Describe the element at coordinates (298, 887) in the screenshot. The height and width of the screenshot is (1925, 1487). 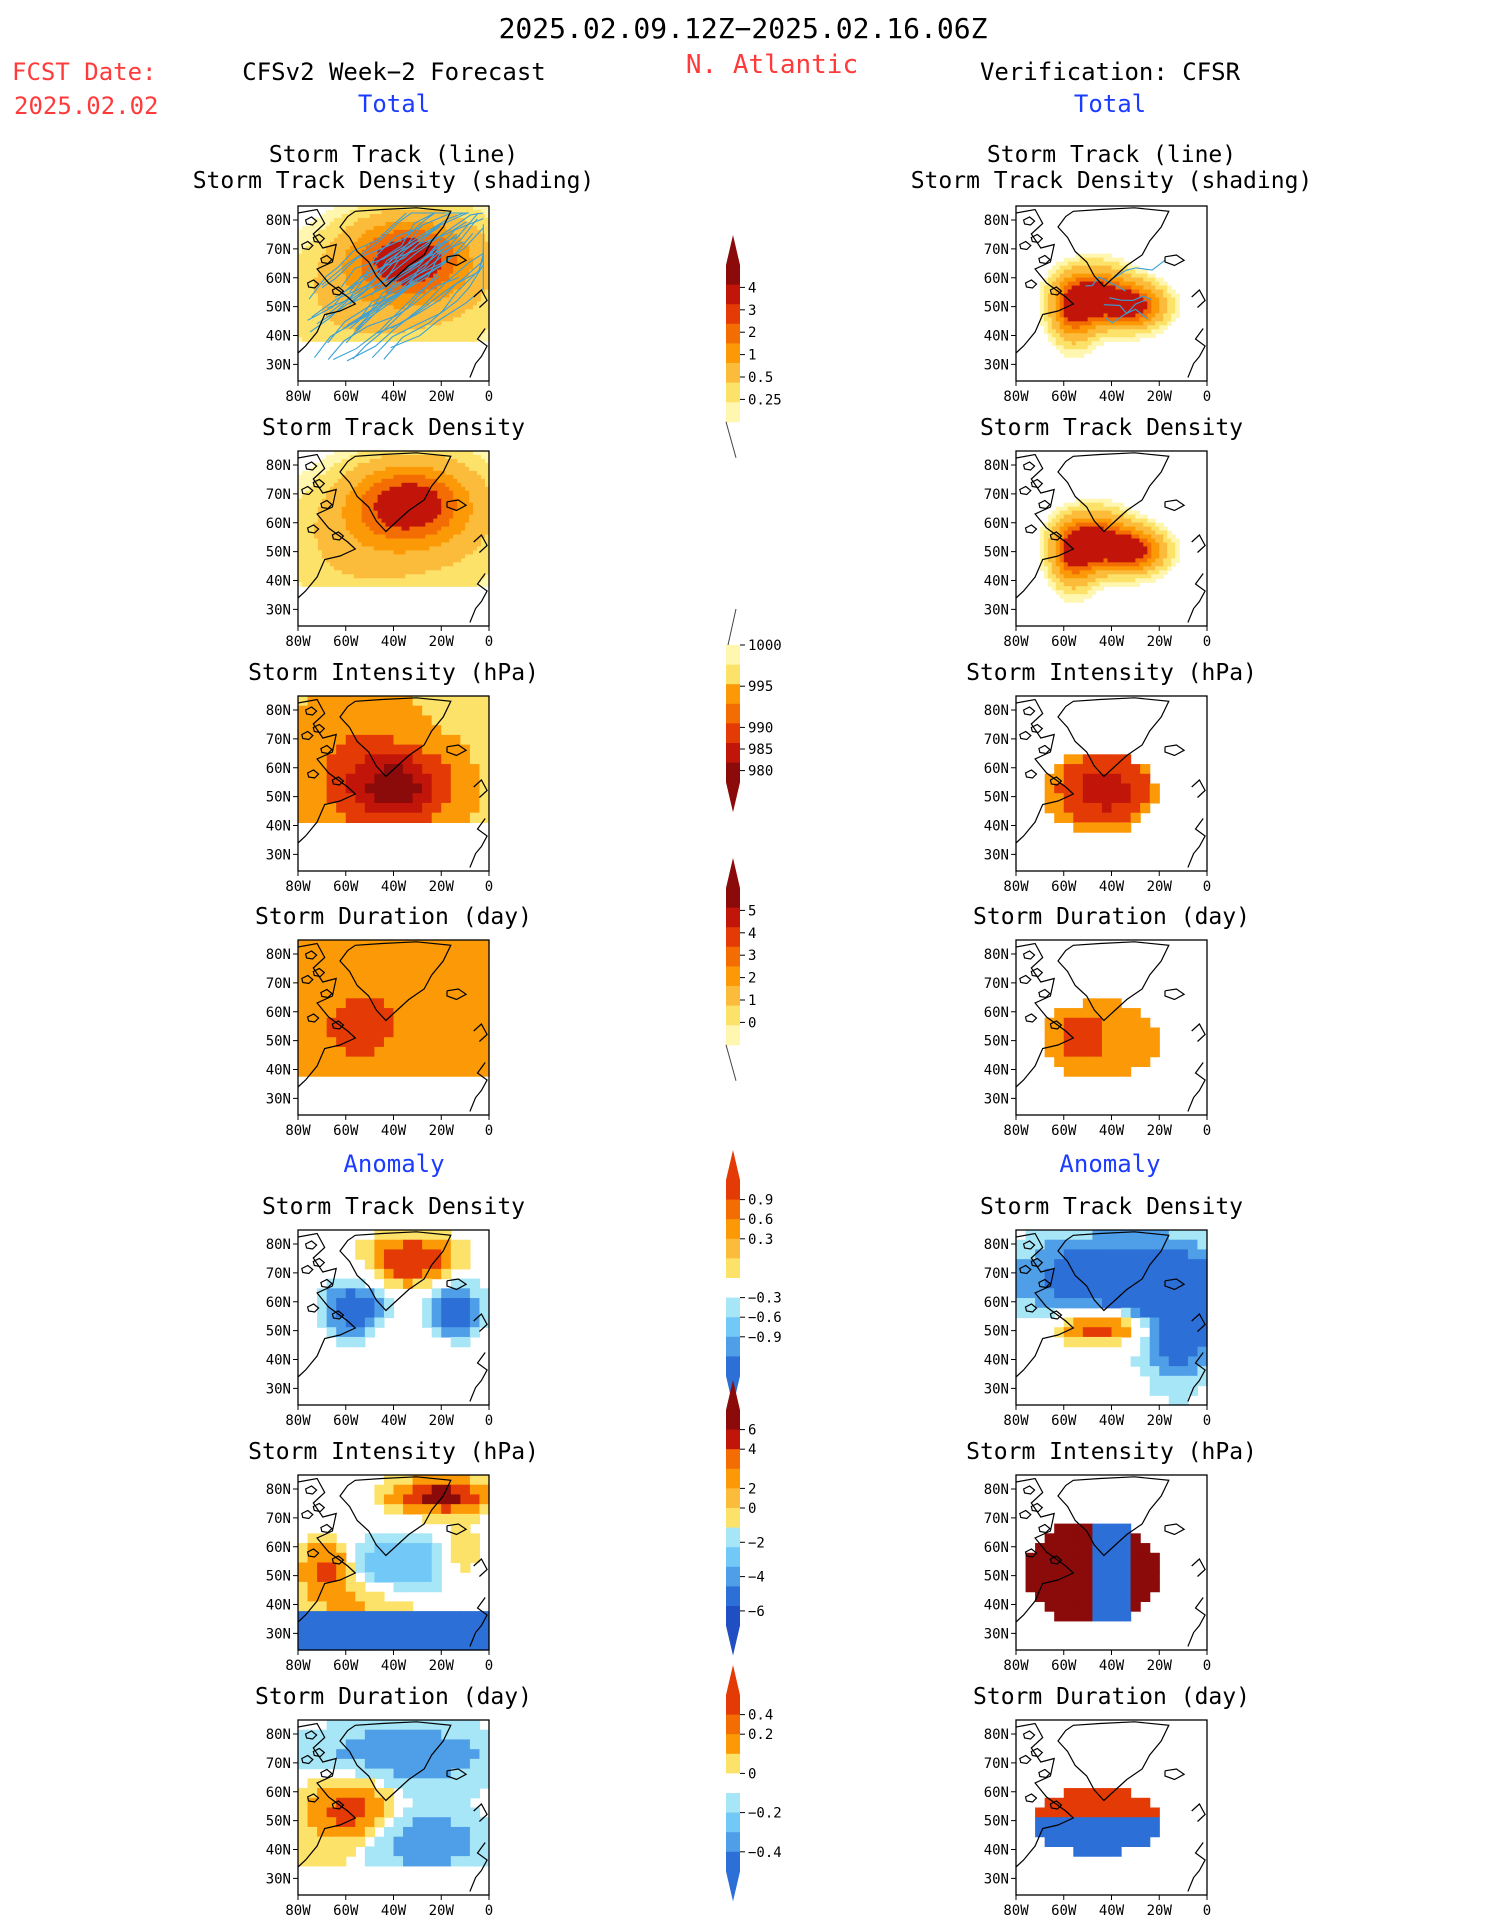
I see `lon-tick-label: 80W` at that location.